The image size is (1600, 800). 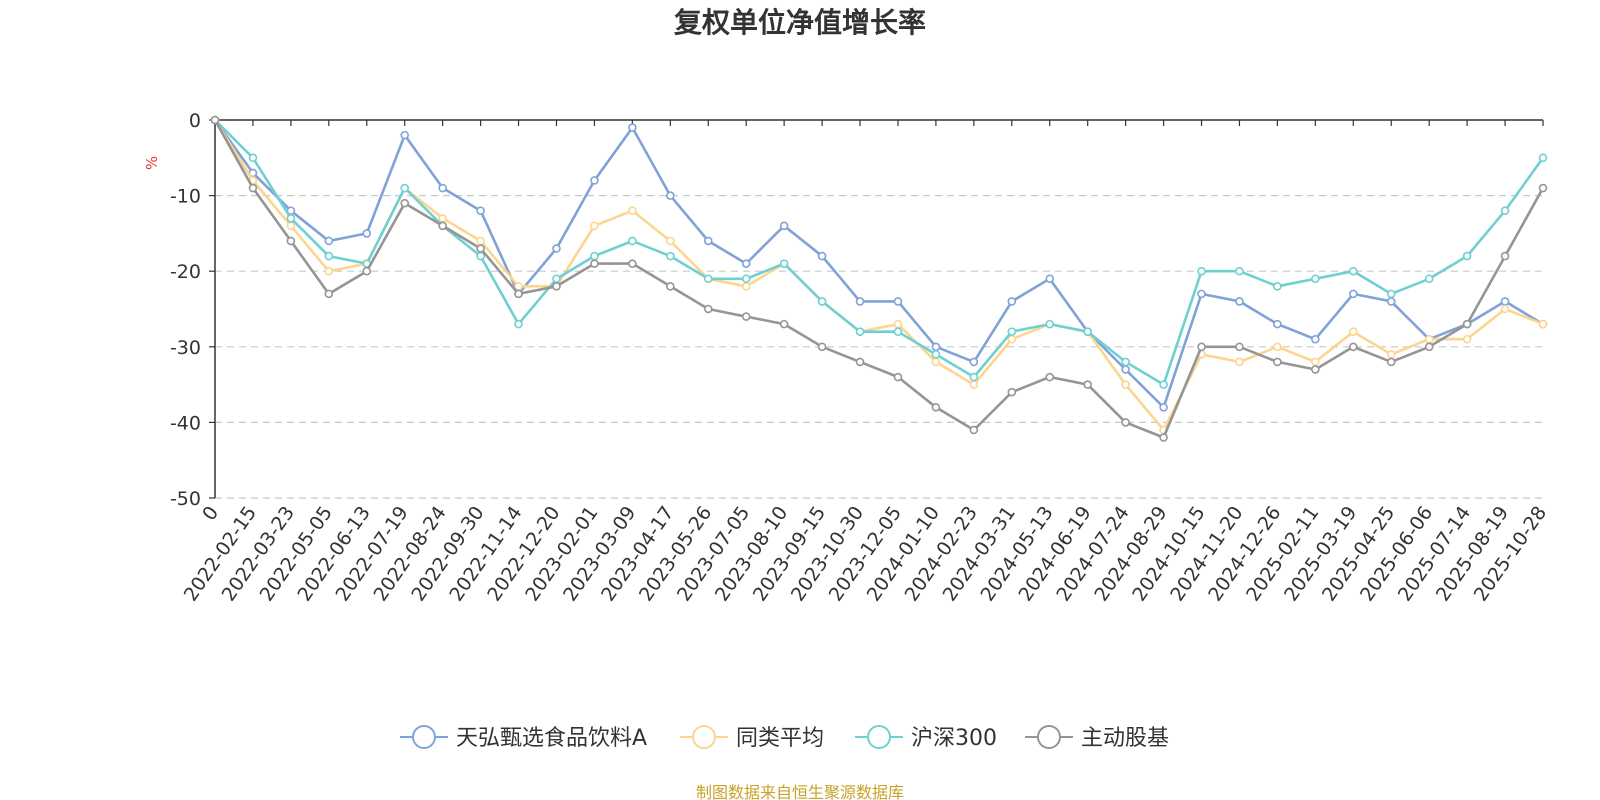 I want to click on y-tick-label: -20, so click(x=185, y=272).